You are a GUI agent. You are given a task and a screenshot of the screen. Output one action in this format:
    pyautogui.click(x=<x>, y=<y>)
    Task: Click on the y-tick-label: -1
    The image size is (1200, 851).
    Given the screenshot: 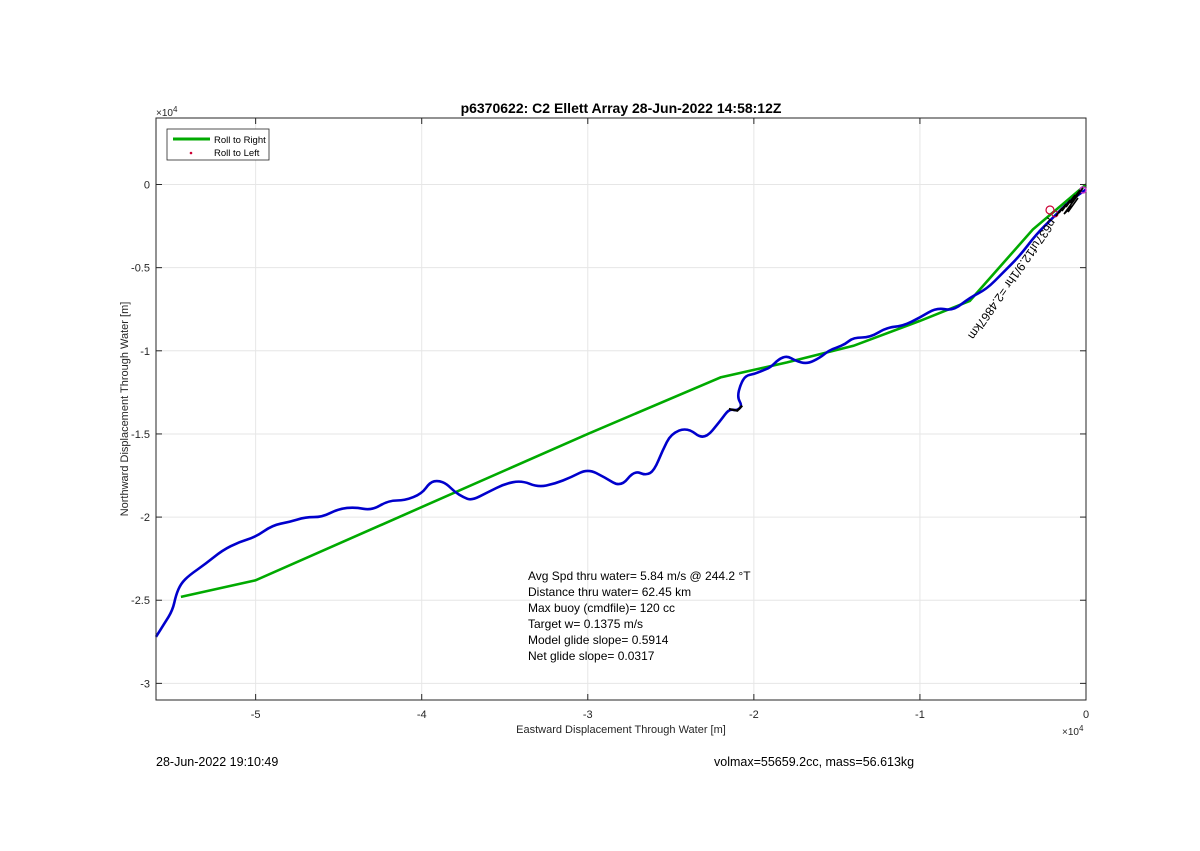 What is the action you would take?
    pyautogui.click(x=145, y=352)
    